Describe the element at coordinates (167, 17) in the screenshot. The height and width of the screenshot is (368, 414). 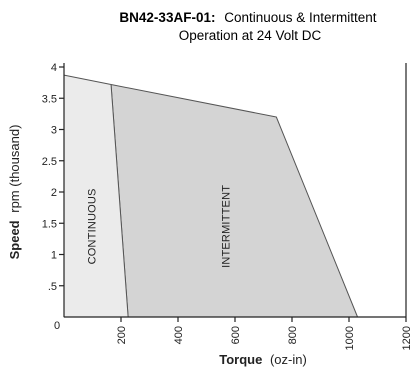
I see `chart-title-model: BN42-33AF-01:` at that location.